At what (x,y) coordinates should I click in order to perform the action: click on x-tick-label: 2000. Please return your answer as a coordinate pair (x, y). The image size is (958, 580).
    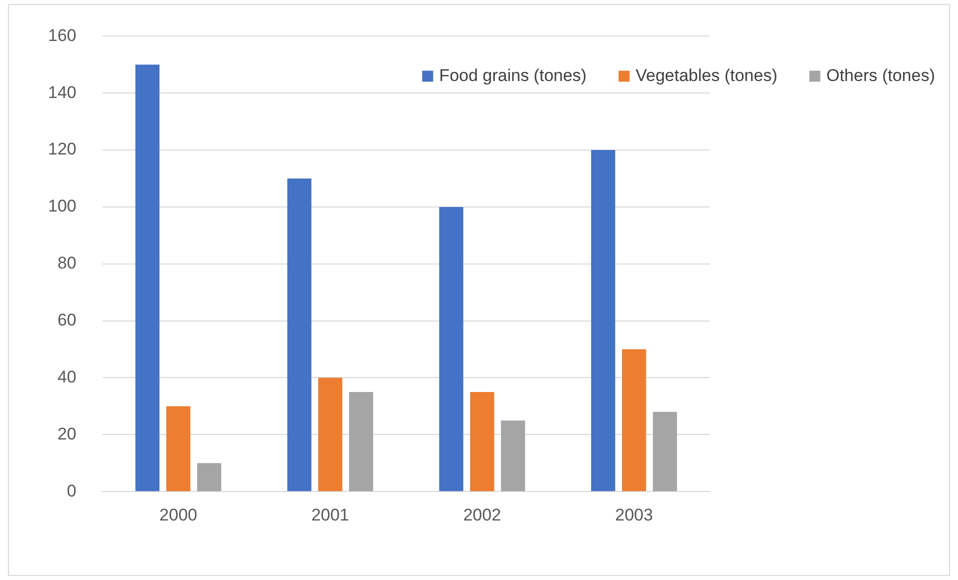
    Looking at the image, I should click on (178, 514).